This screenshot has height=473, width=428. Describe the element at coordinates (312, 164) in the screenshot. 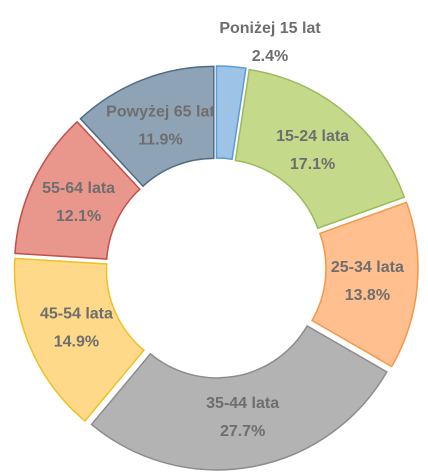

I see `value-label: 17.1%` at that location.